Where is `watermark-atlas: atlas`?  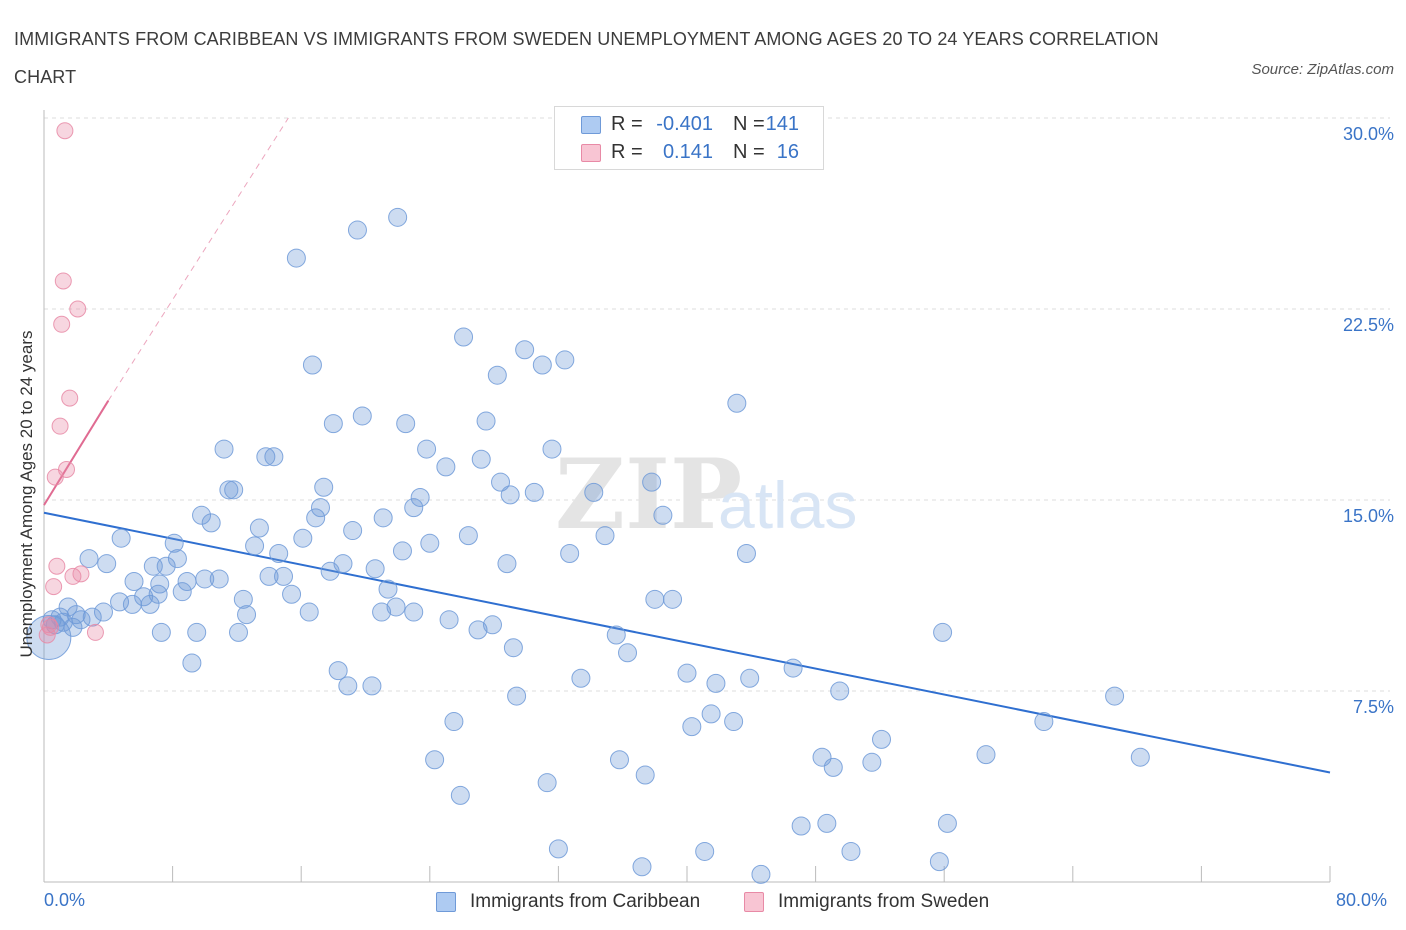 watermark-atlas: atlas is located at coordinates (787, 505).